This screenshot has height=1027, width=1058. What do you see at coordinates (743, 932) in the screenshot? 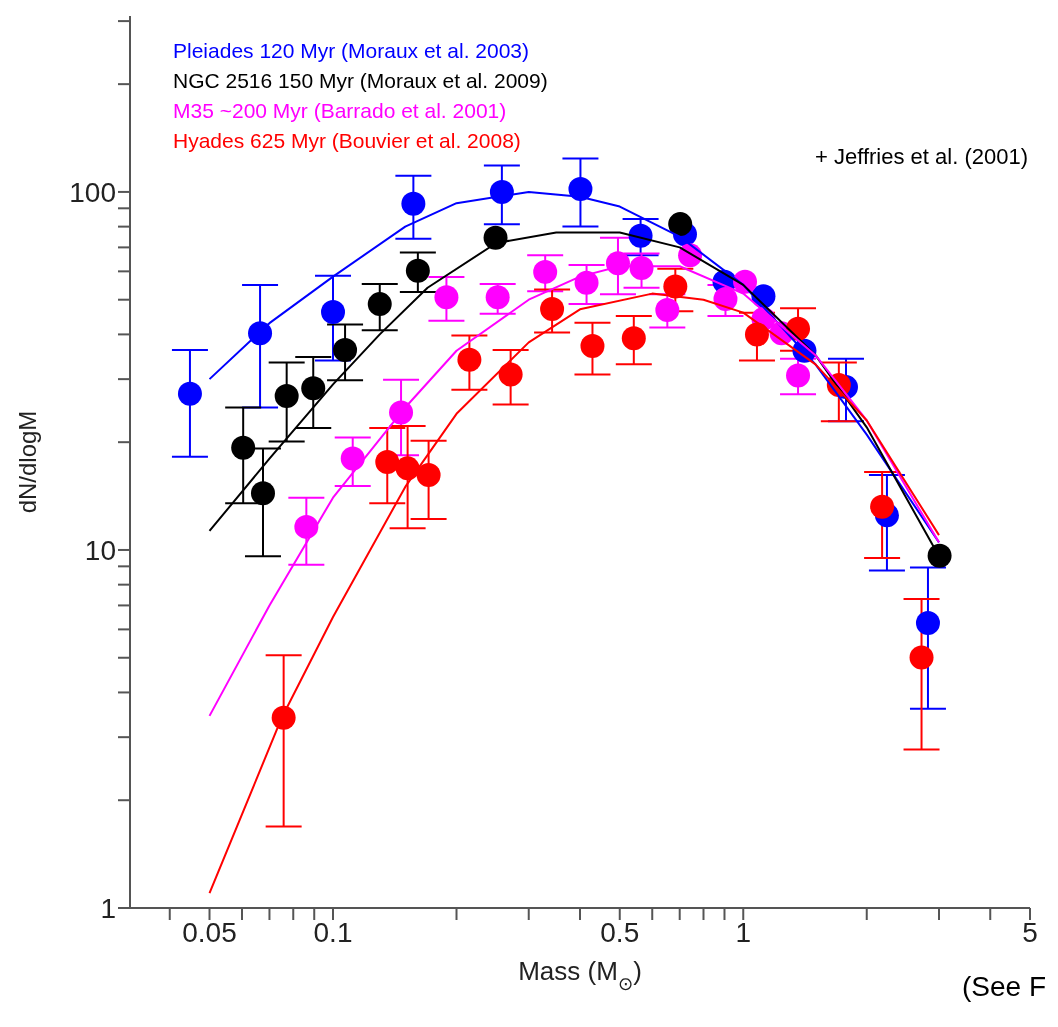
I see `x-tick-label: 1` at bounding box center [743, 932].